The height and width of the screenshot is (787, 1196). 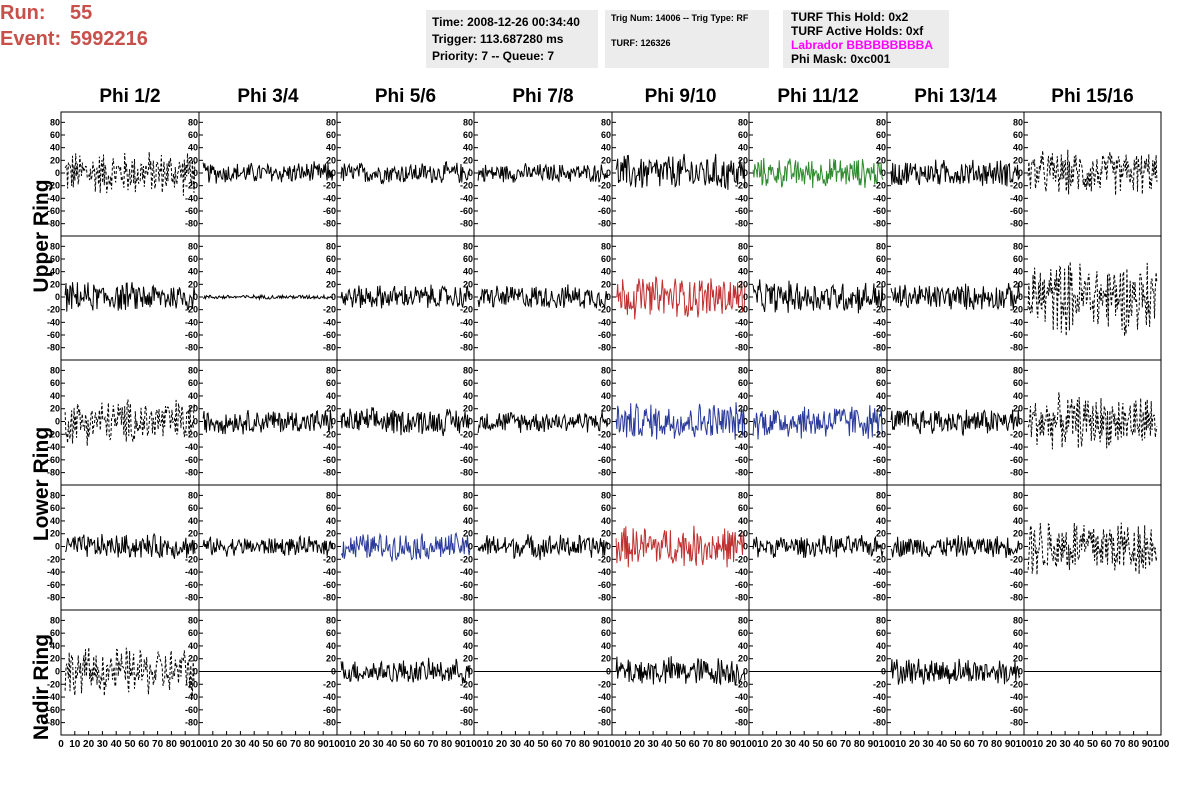 I want to click on waveform-trace-r4-c6, so click(x=818, y=546).